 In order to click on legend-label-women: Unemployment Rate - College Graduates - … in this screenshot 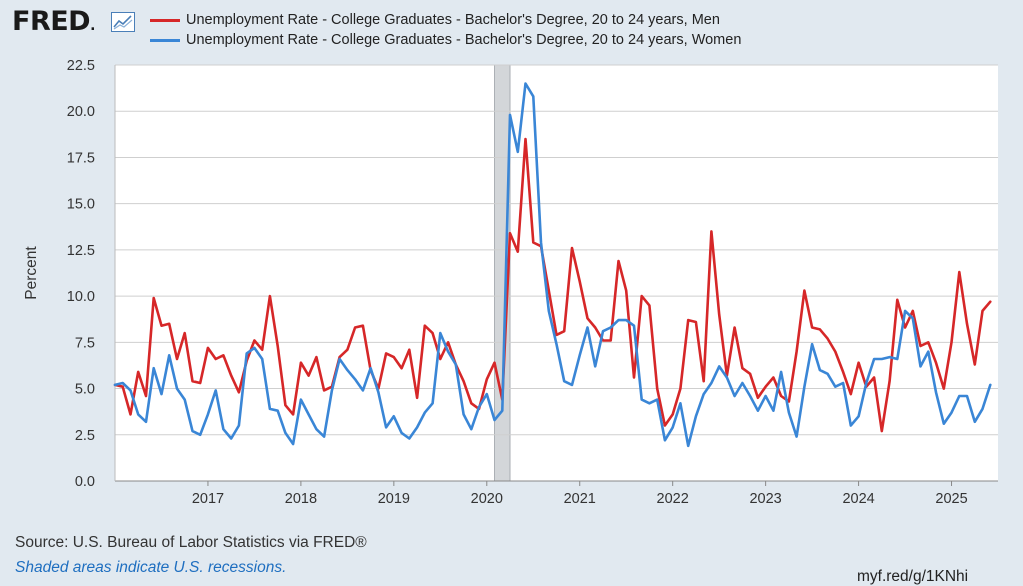, I will do `click(464, 40)`.